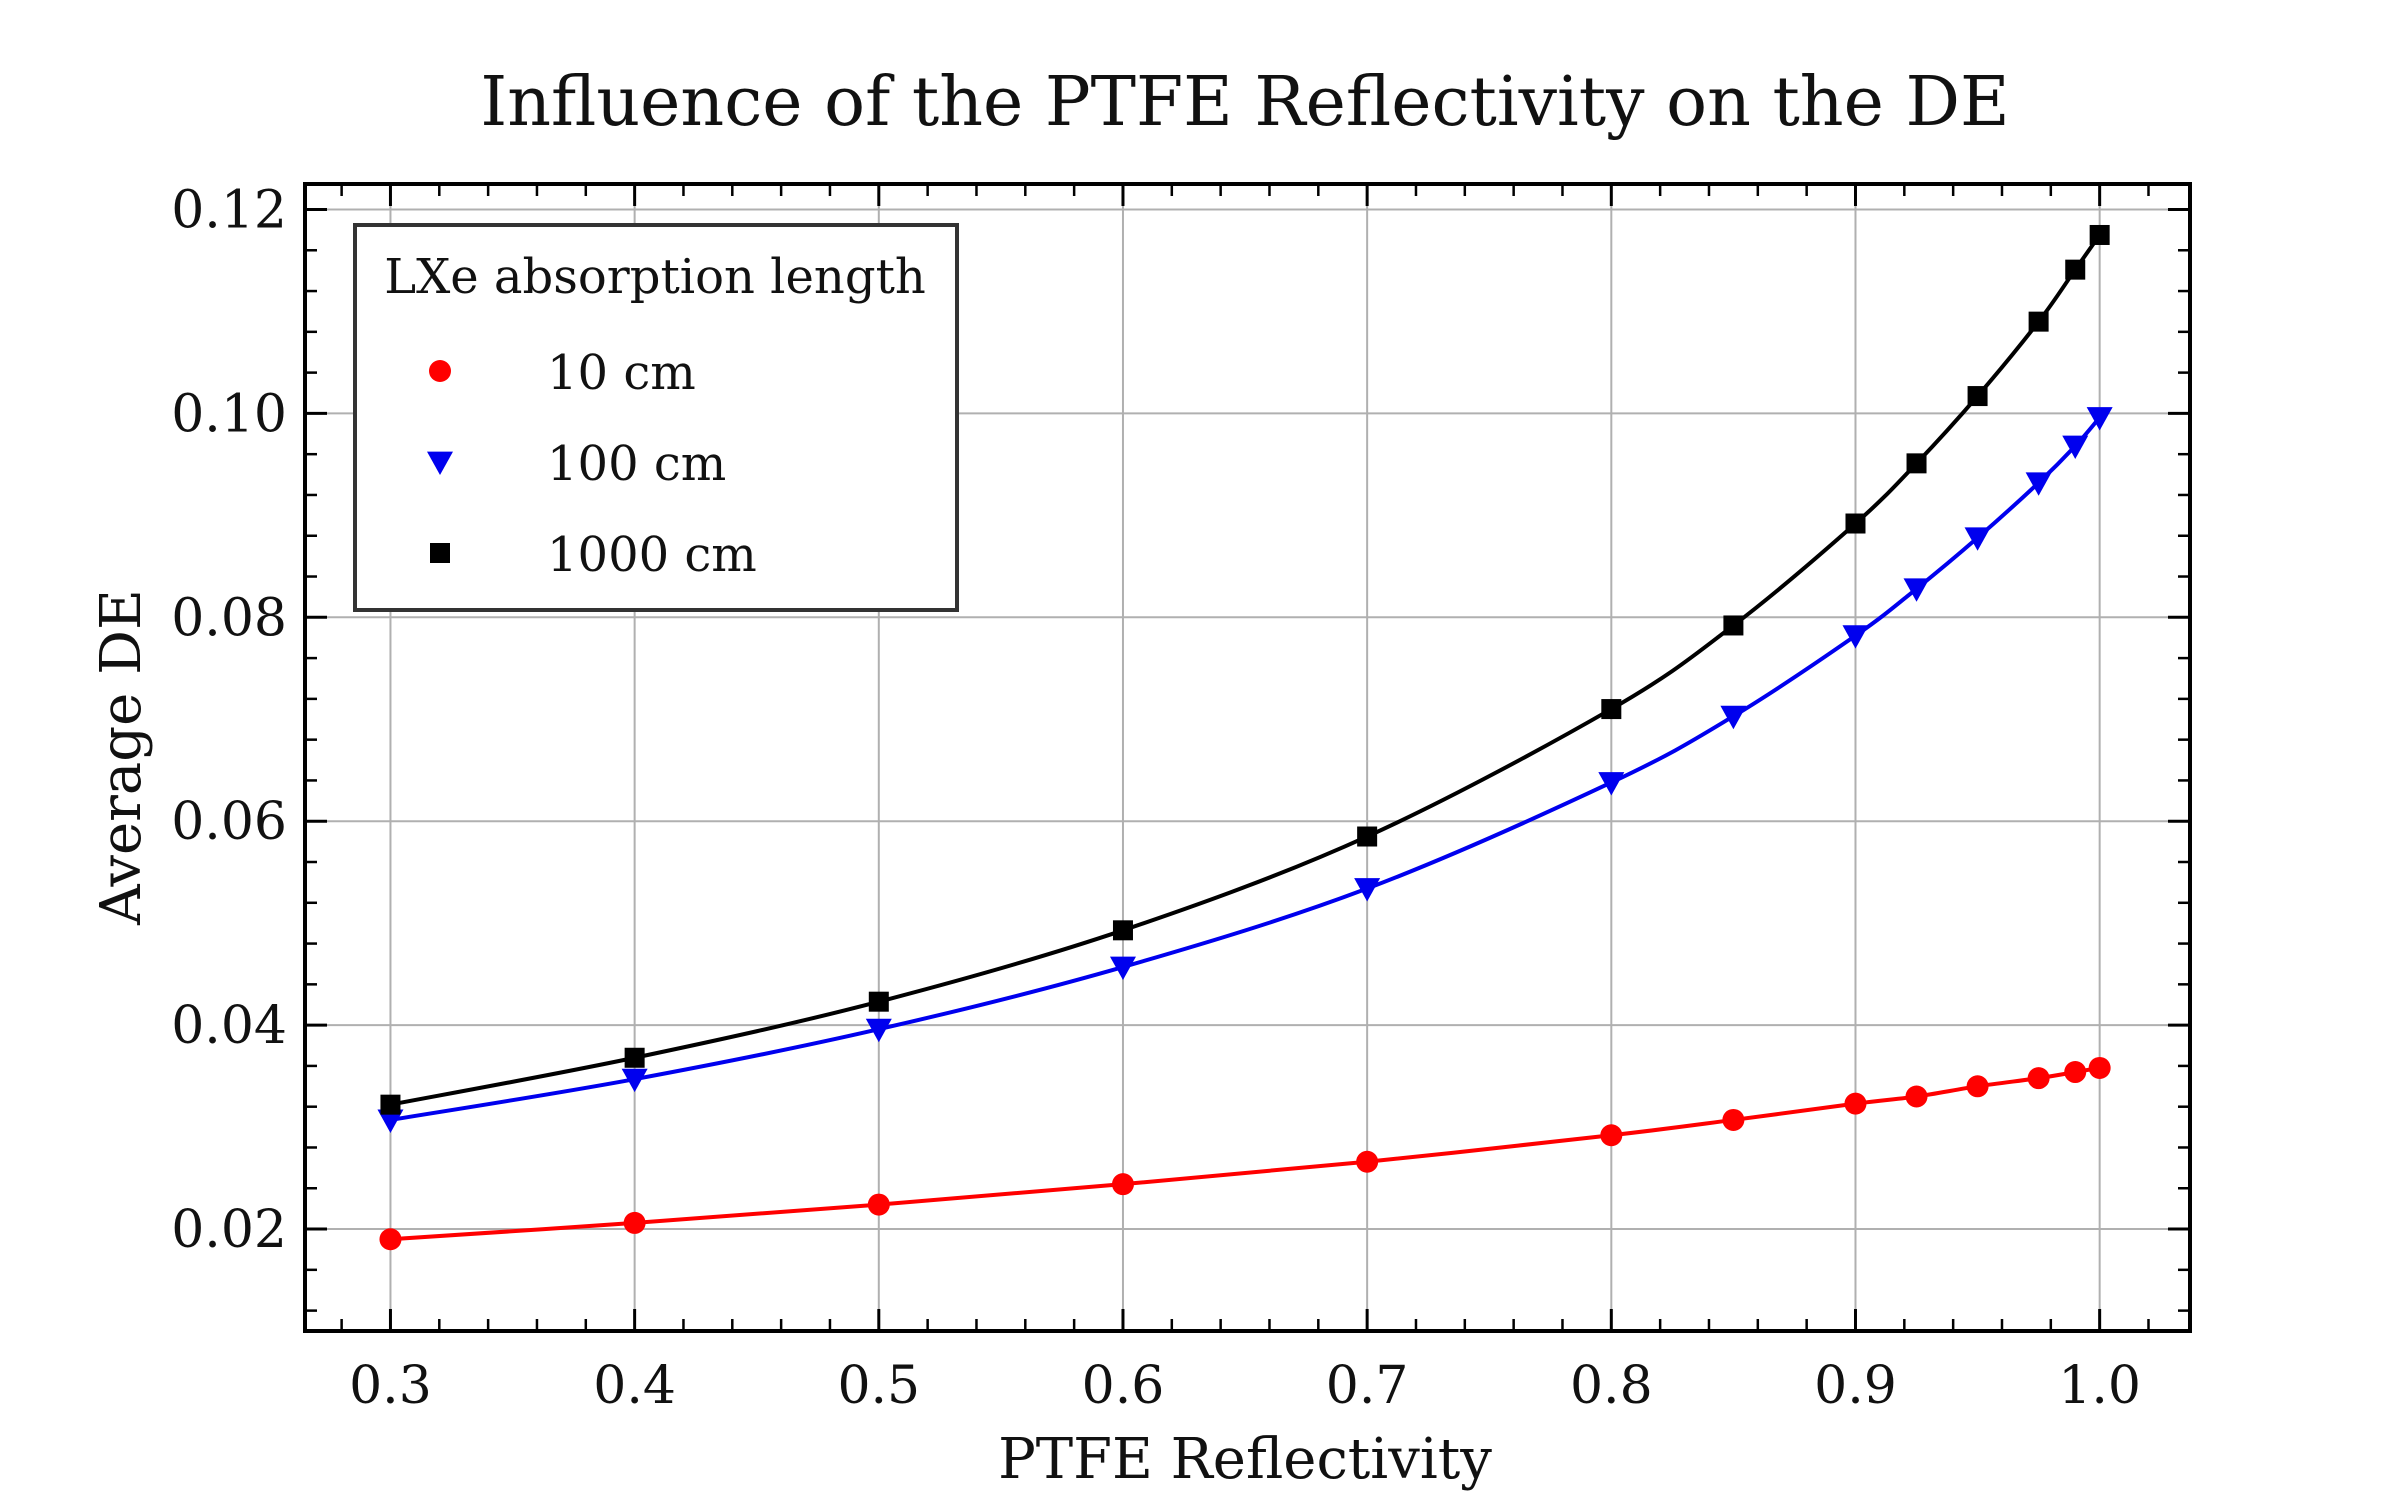 The image size is (2400, 1500). What do you see at coordinates (1123, 1386) in the screenshot?
I see `x-tick-label: 0.6` at bounding box center [1123, 1386].